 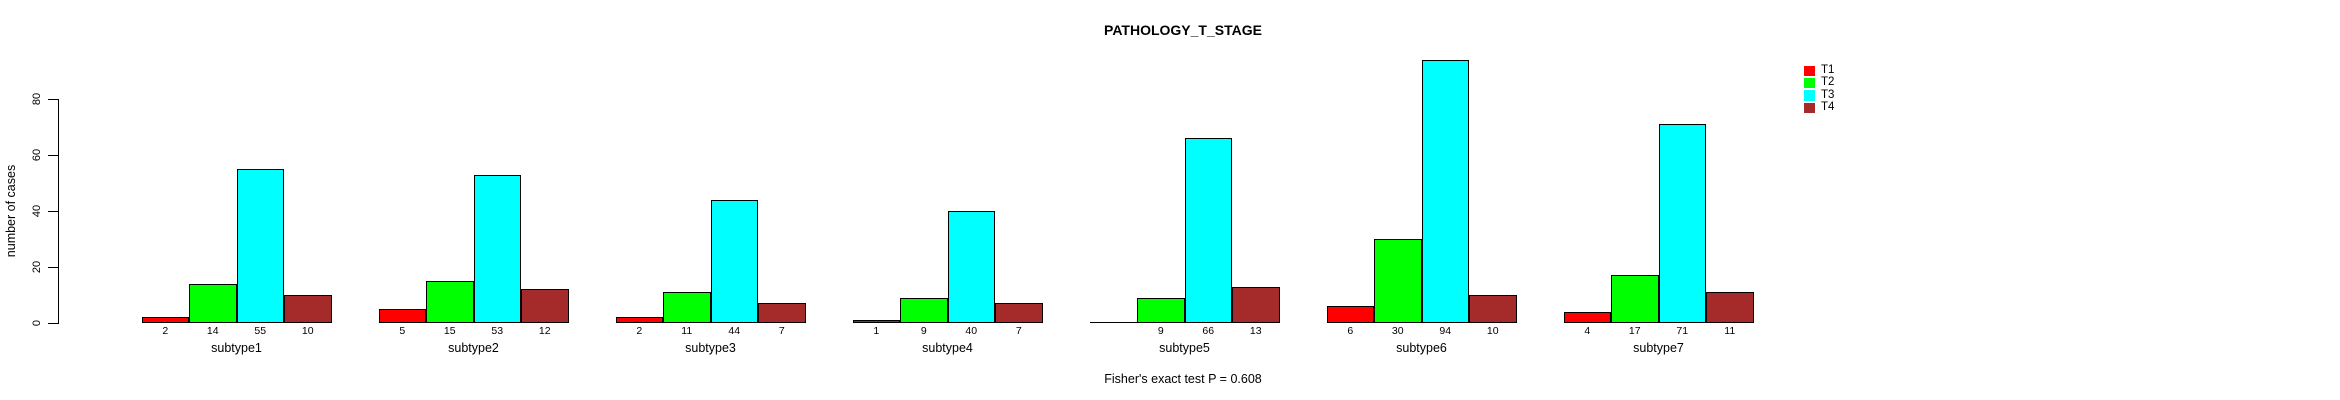 I want to click on bar-subtype4-T2, so click(x=924, y=310).